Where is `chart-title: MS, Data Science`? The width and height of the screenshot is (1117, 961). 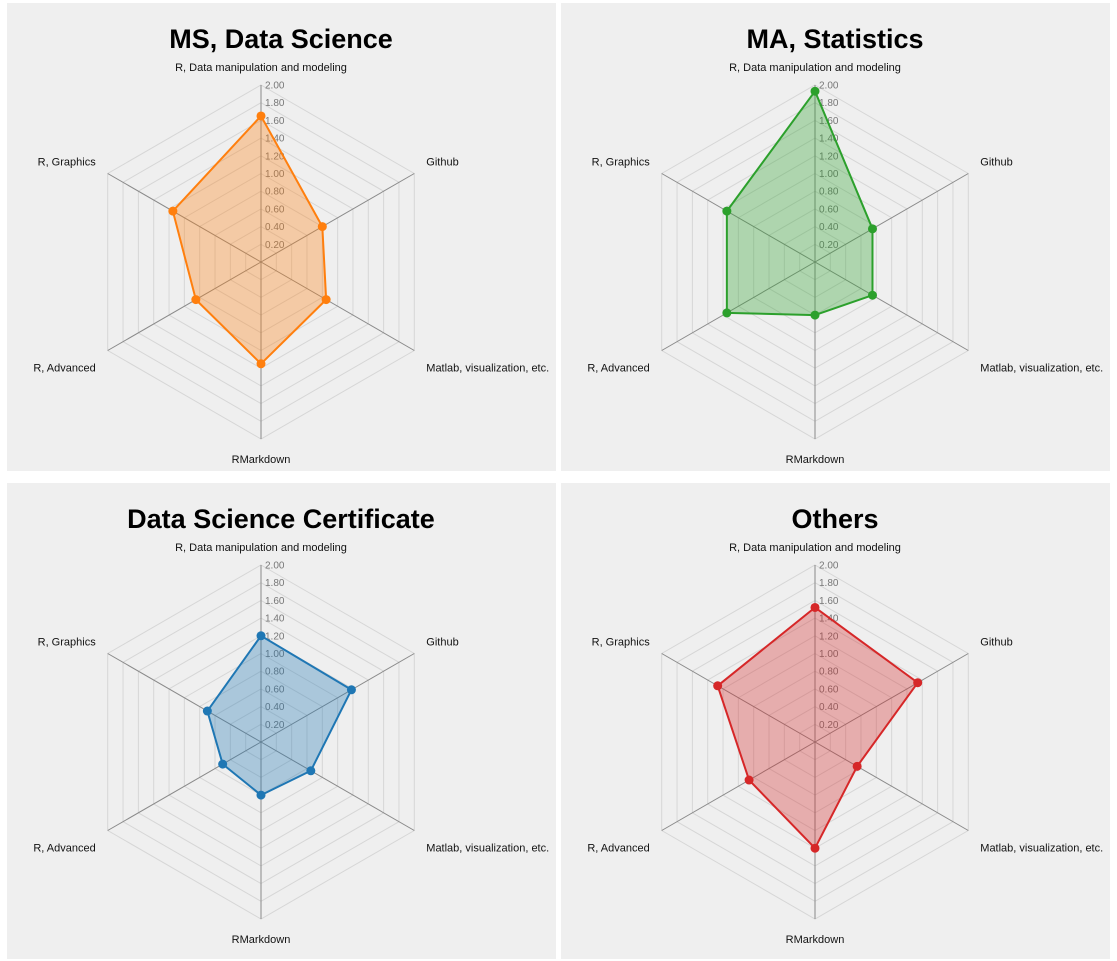
chart-title: MS, Data Science is located at coordinates (281, 39).